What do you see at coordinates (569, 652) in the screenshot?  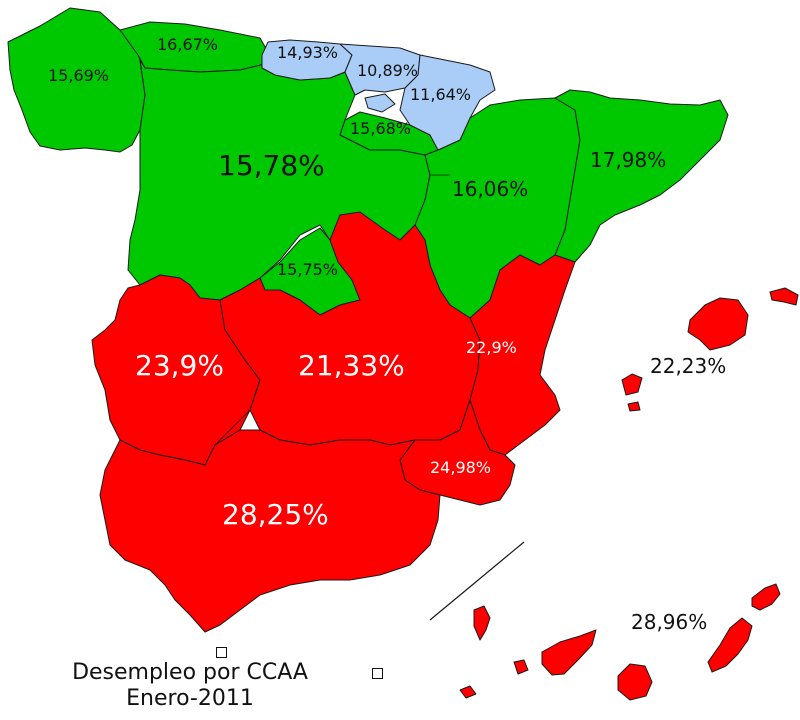 I see `island-tenerife` at bounding box center [569, 652].